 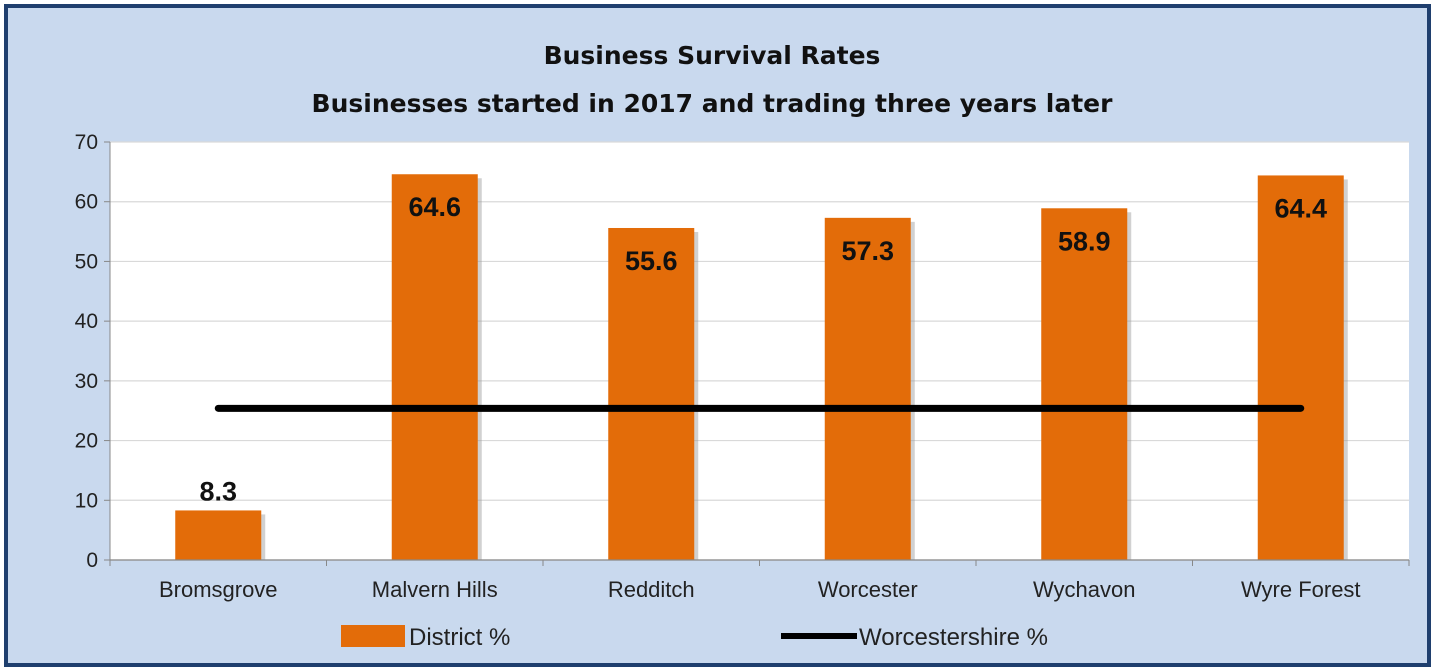 What do you see at coordinates (373, 636) in the screenshot?
I see `legend-swatch-district` at bounding box center [373, 636].